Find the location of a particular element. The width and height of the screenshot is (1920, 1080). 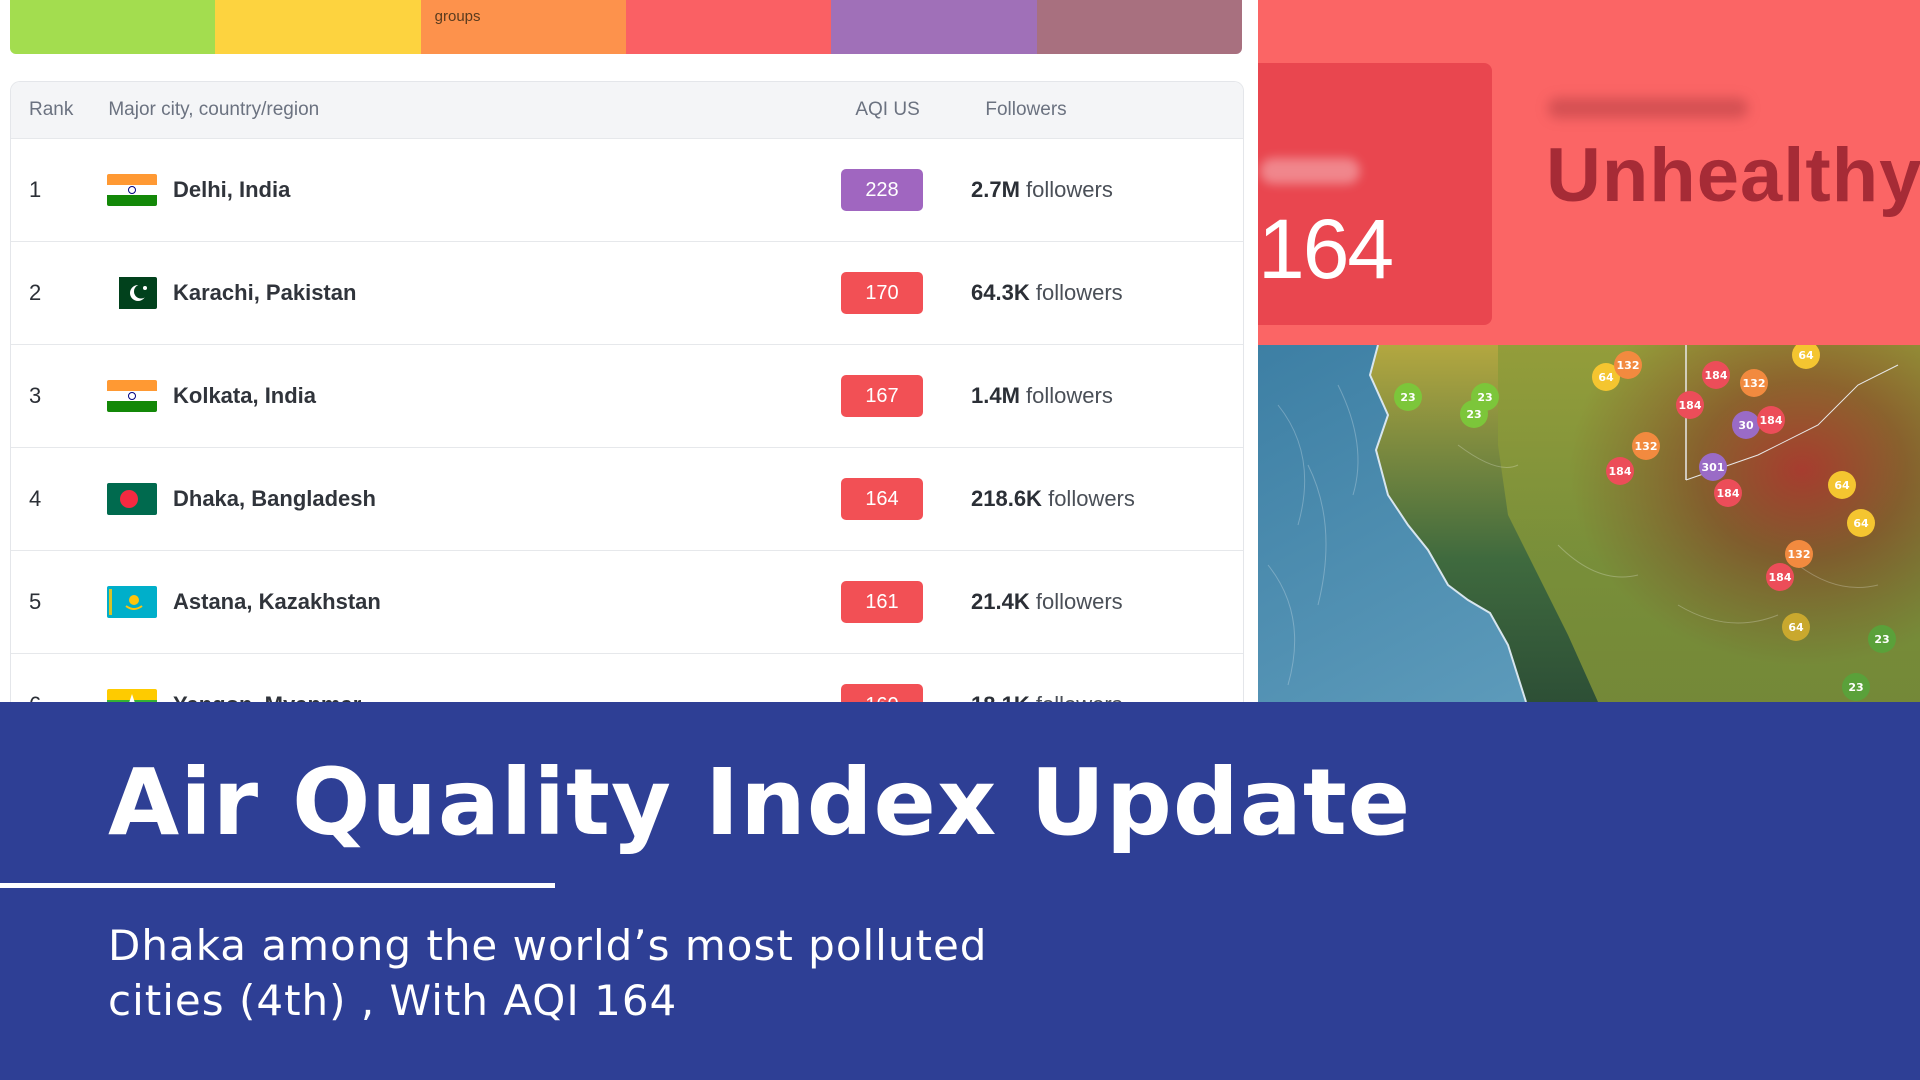

scale-good is located at coordinates (113, 27).